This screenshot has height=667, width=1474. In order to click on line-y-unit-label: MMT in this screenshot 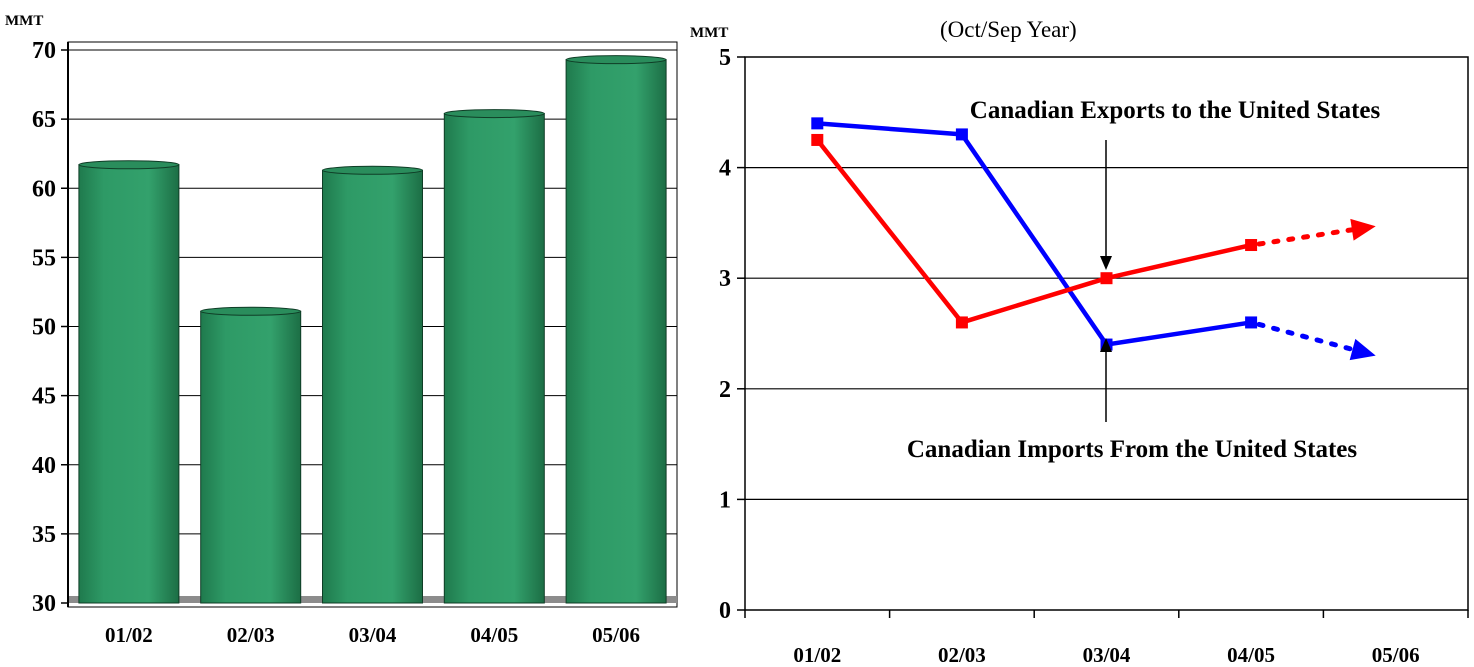, I will do `click(709, 33)`.